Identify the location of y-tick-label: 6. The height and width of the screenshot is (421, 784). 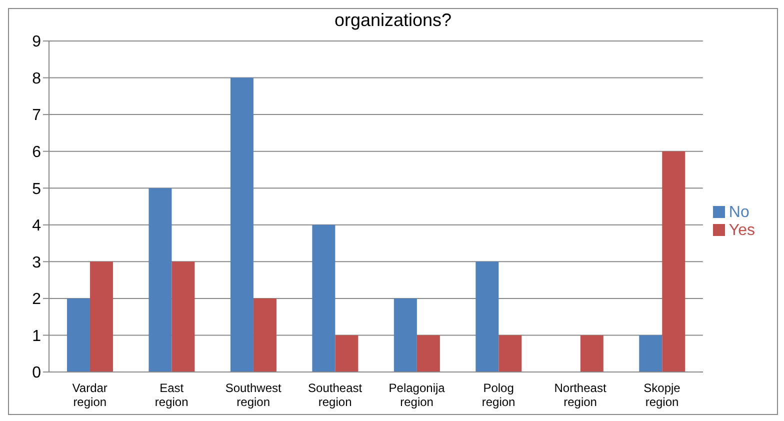
(37, 153).